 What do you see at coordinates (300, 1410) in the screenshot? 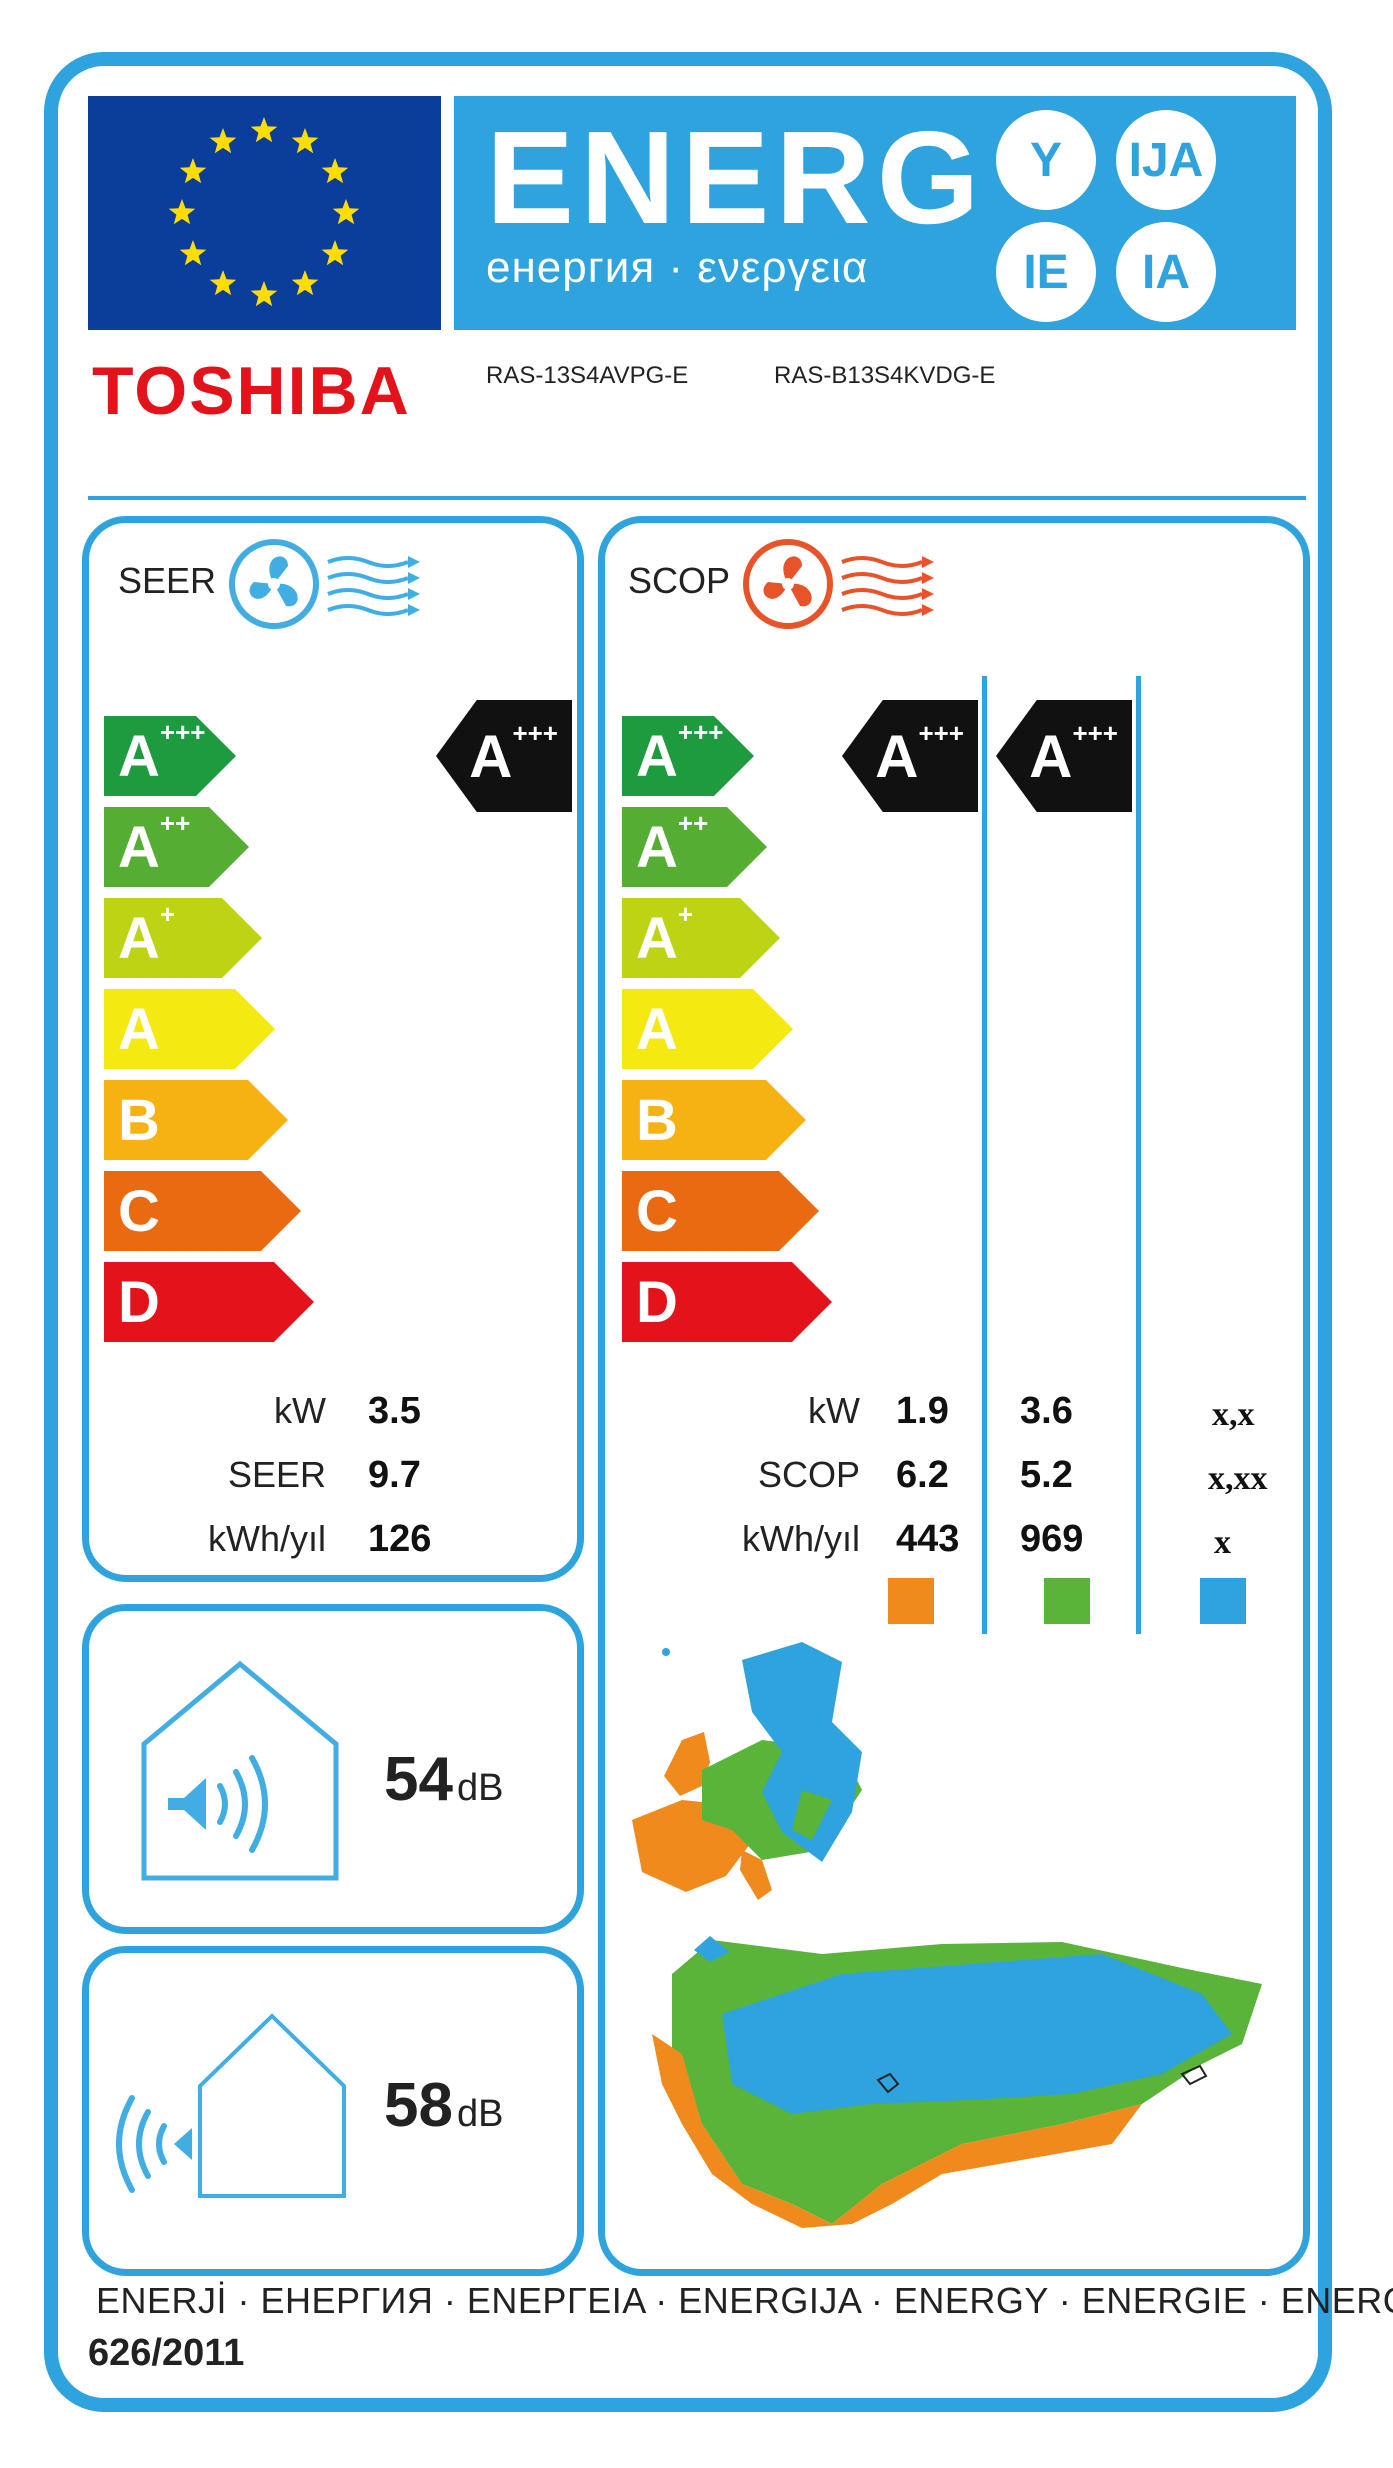
I see `seer-kw-label: kW` at bounding box center [300, 1410].